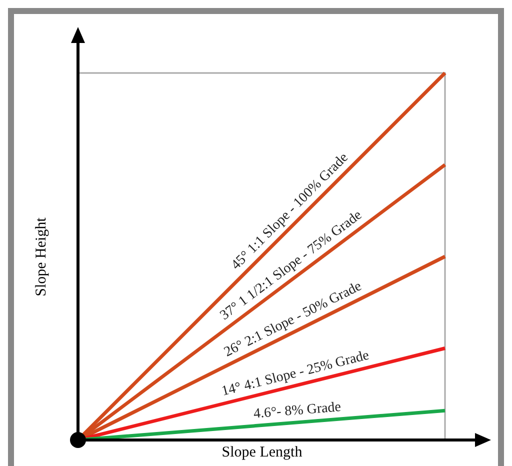  Describe the element at coordinates (297, 411) in the screenshot. I see `series-label: 4.6°- 8% Grade` at that location.